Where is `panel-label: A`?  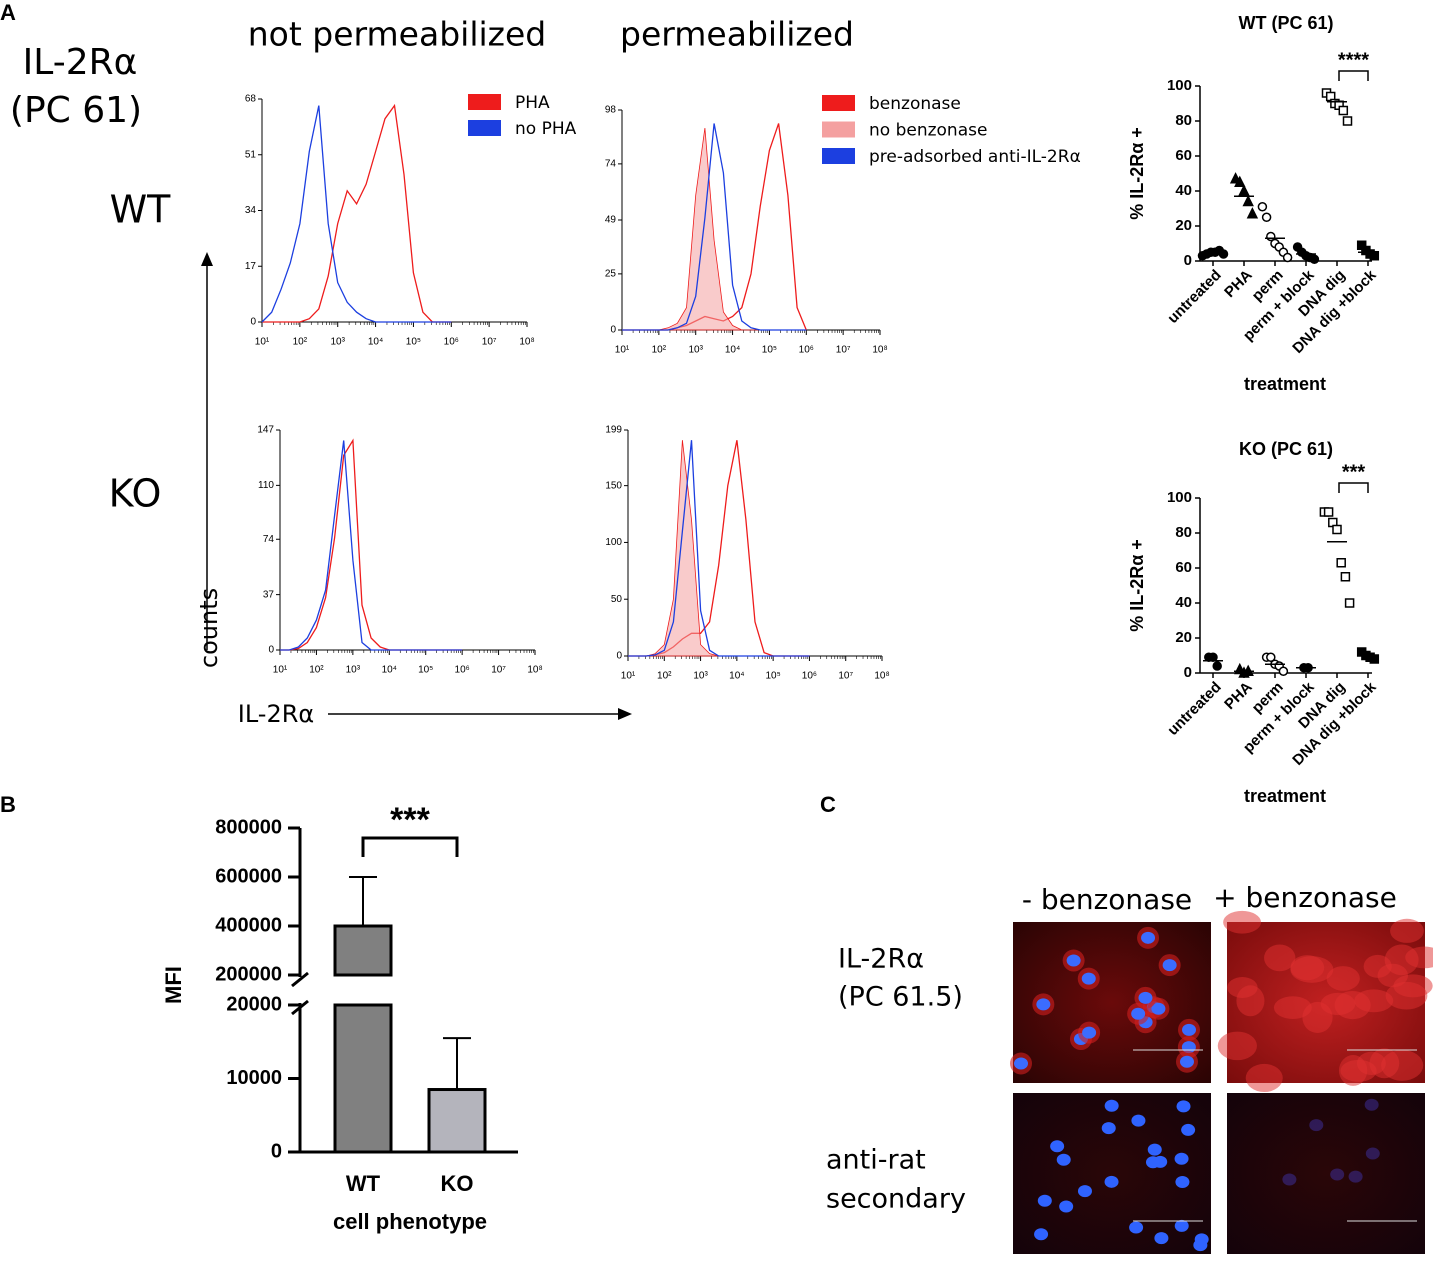 panel-label: A is located at coordinates (8, 12).